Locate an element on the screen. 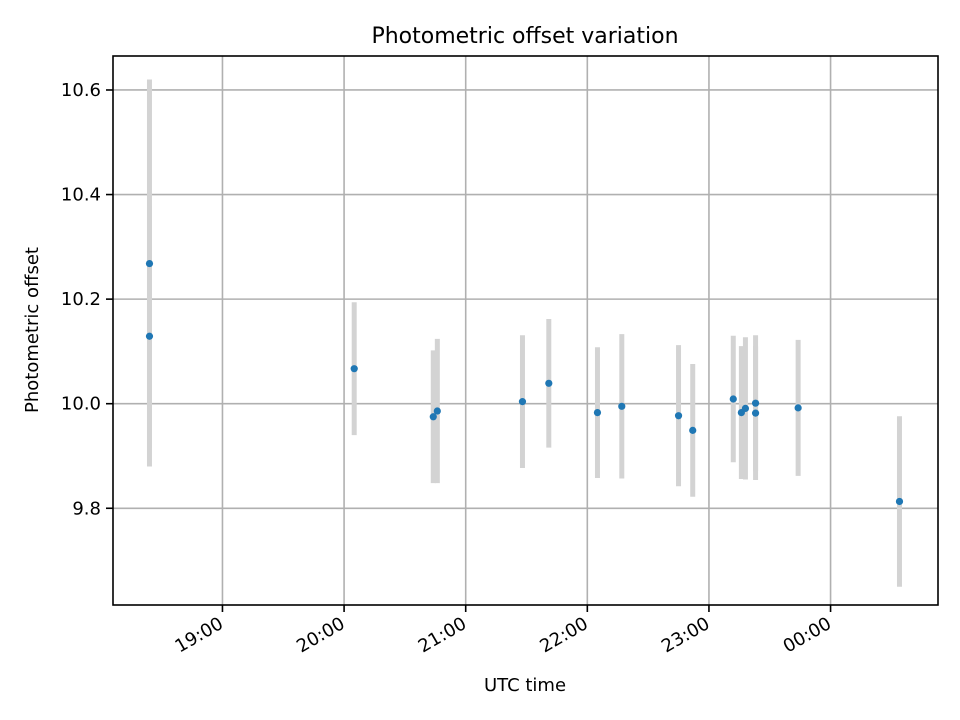  y-axis-ticks: 9.8 10.0 10.2 10.4 10.6 is located at coordinates (87, 299).